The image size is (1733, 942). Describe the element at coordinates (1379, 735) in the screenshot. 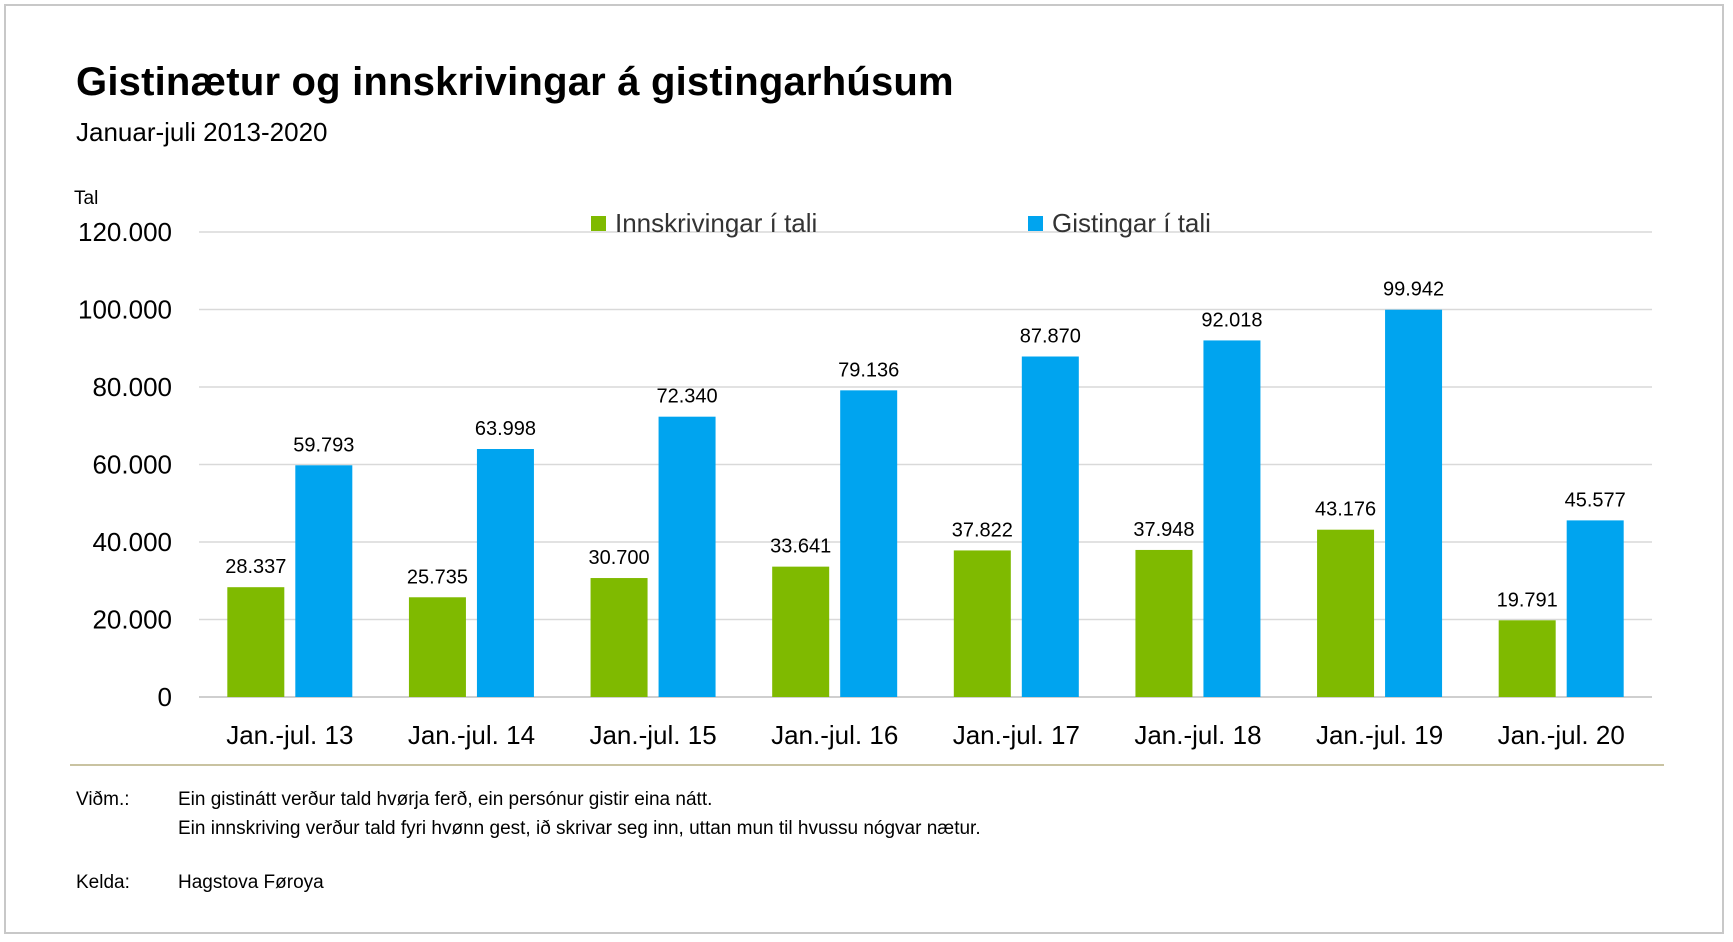

I see `x-tick-label: Jan.-jul. 19` at that location.